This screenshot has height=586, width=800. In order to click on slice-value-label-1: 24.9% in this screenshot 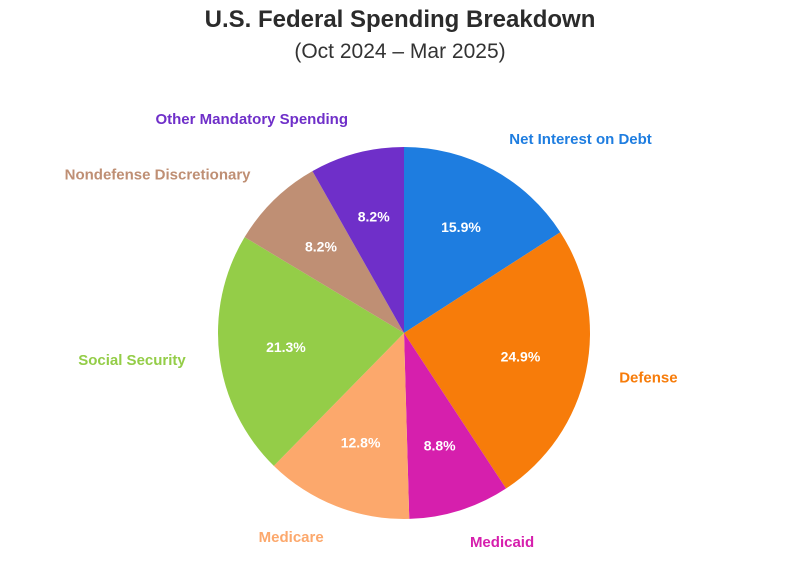, I will do `click(521, 356)`.